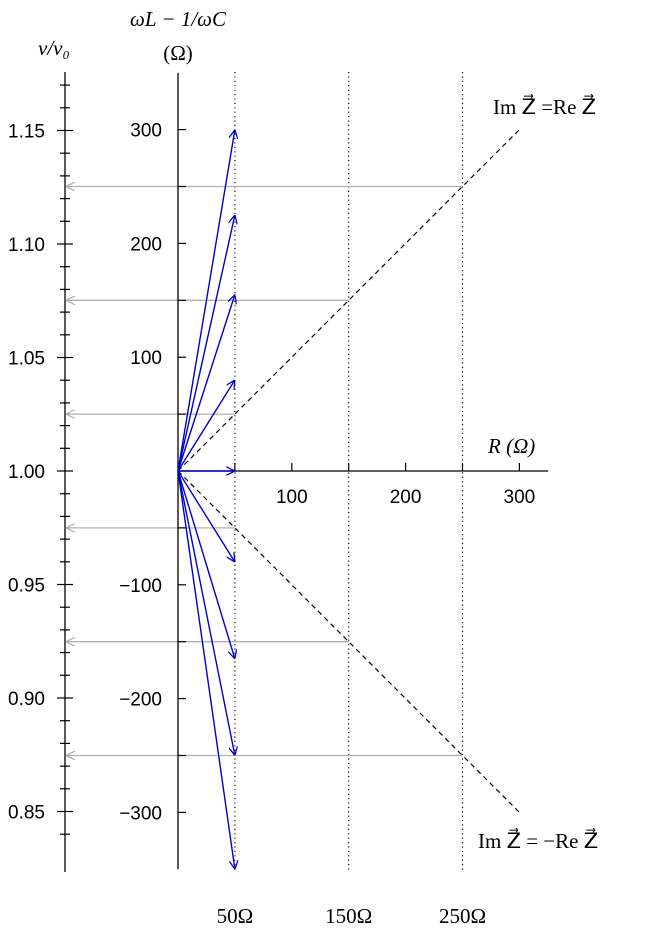  I want to click on resistance-tick-label: 300, so click(520, 497).